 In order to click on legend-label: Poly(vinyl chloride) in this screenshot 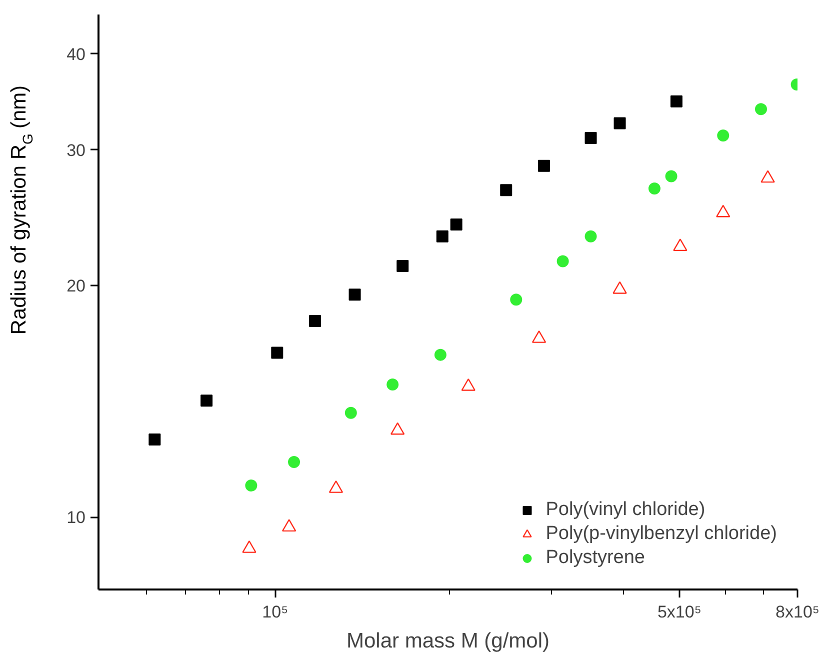, I will do `click(626, 510)`.